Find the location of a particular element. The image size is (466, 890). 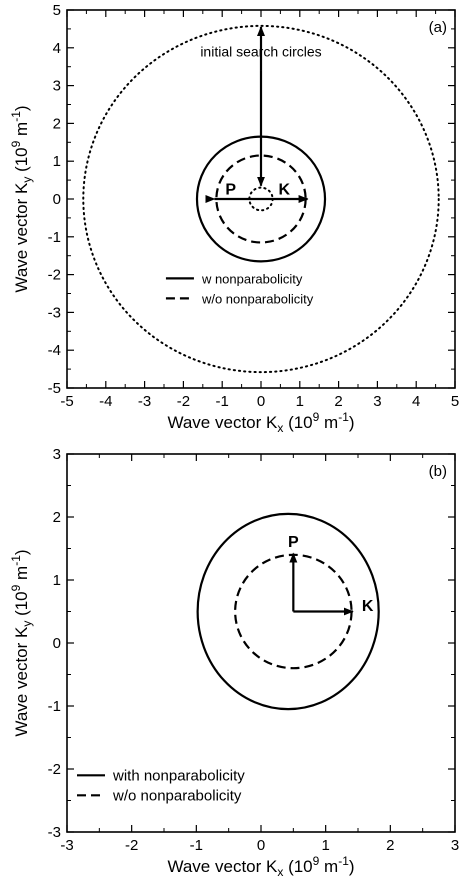

y-axis-label-b-subscript: y is located at coordinates (27, 624).